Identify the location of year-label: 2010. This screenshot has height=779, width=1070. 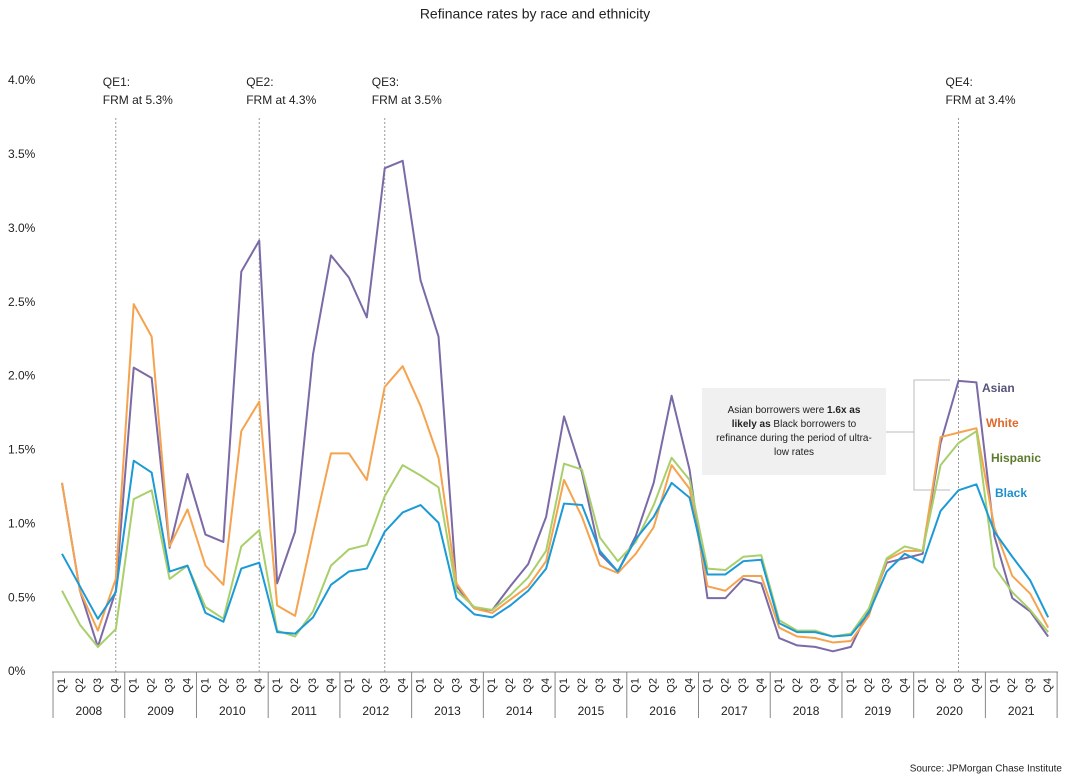
(232, 711).